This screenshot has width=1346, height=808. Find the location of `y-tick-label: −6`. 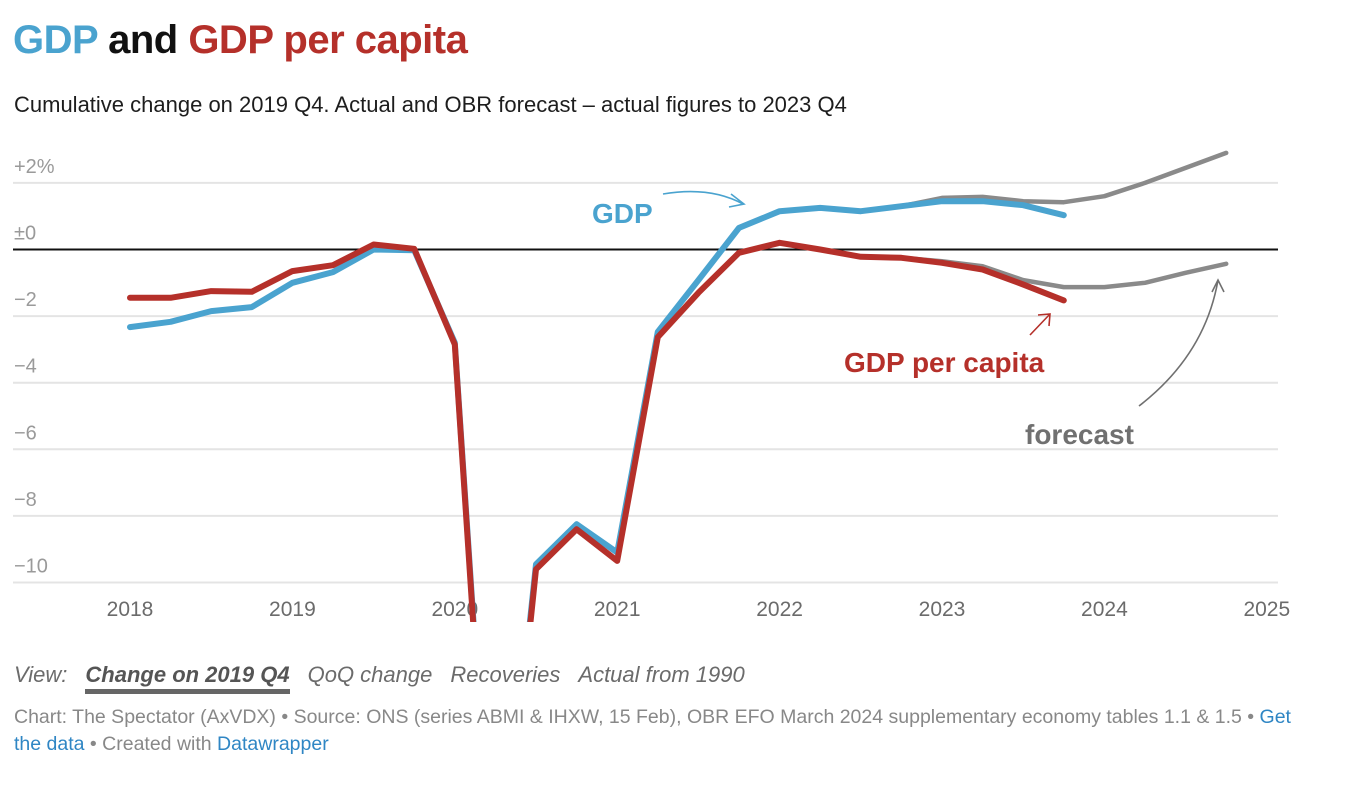

y-tick-label: −6 is located at coordinates (25, 433).